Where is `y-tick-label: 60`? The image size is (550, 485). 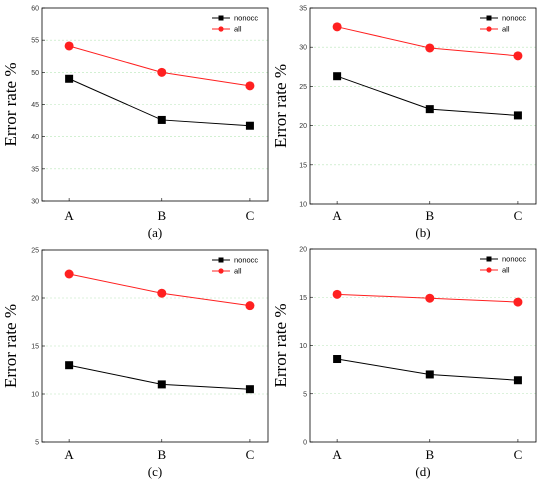
y-tick-label: 60 is located at coordinates (35, 9).